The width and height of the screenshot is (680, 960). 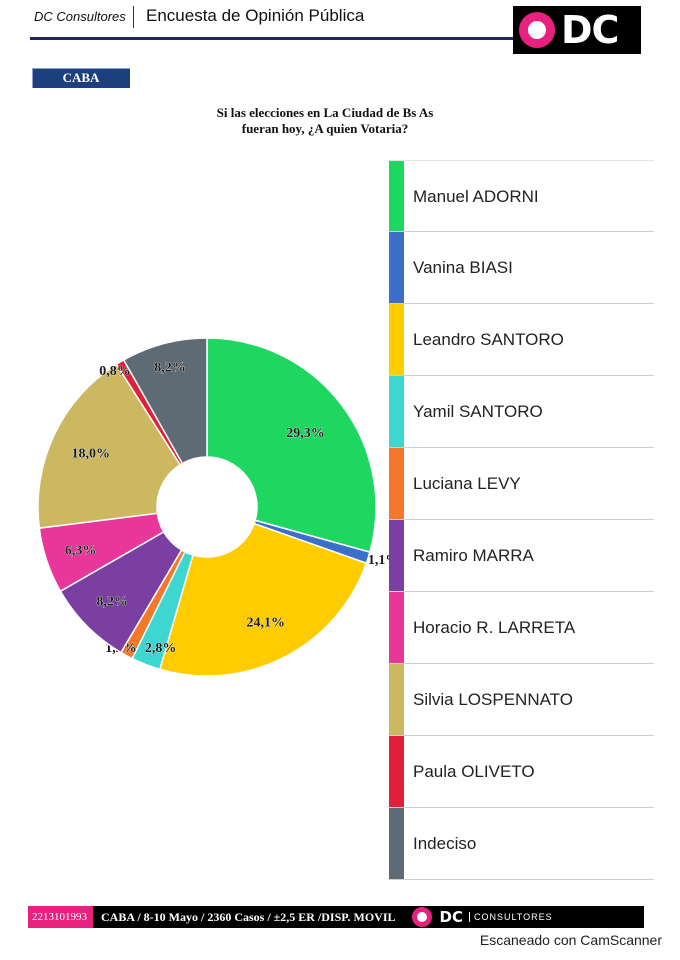 What do you see at coordinates (291, 445) in the screenshot?
I see `donut-slice-manuel-adorni` at bounding box center [291, 445].